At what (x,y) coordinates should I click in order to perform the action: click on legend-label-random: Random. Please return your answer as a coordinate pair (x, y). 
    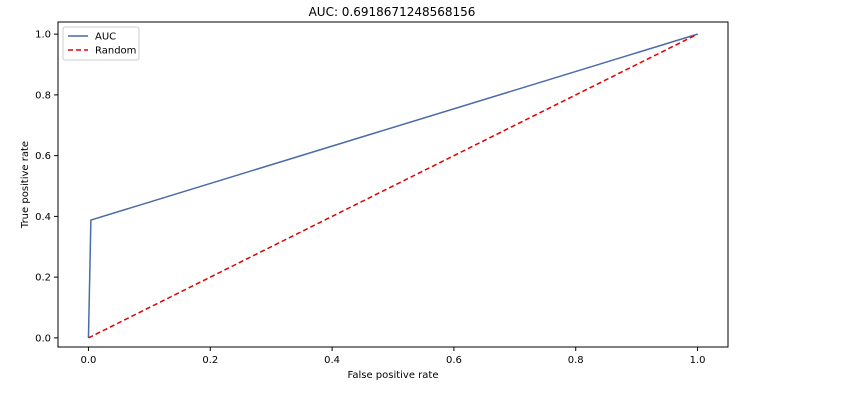
    Looking at the image, I should click on (115, 51).